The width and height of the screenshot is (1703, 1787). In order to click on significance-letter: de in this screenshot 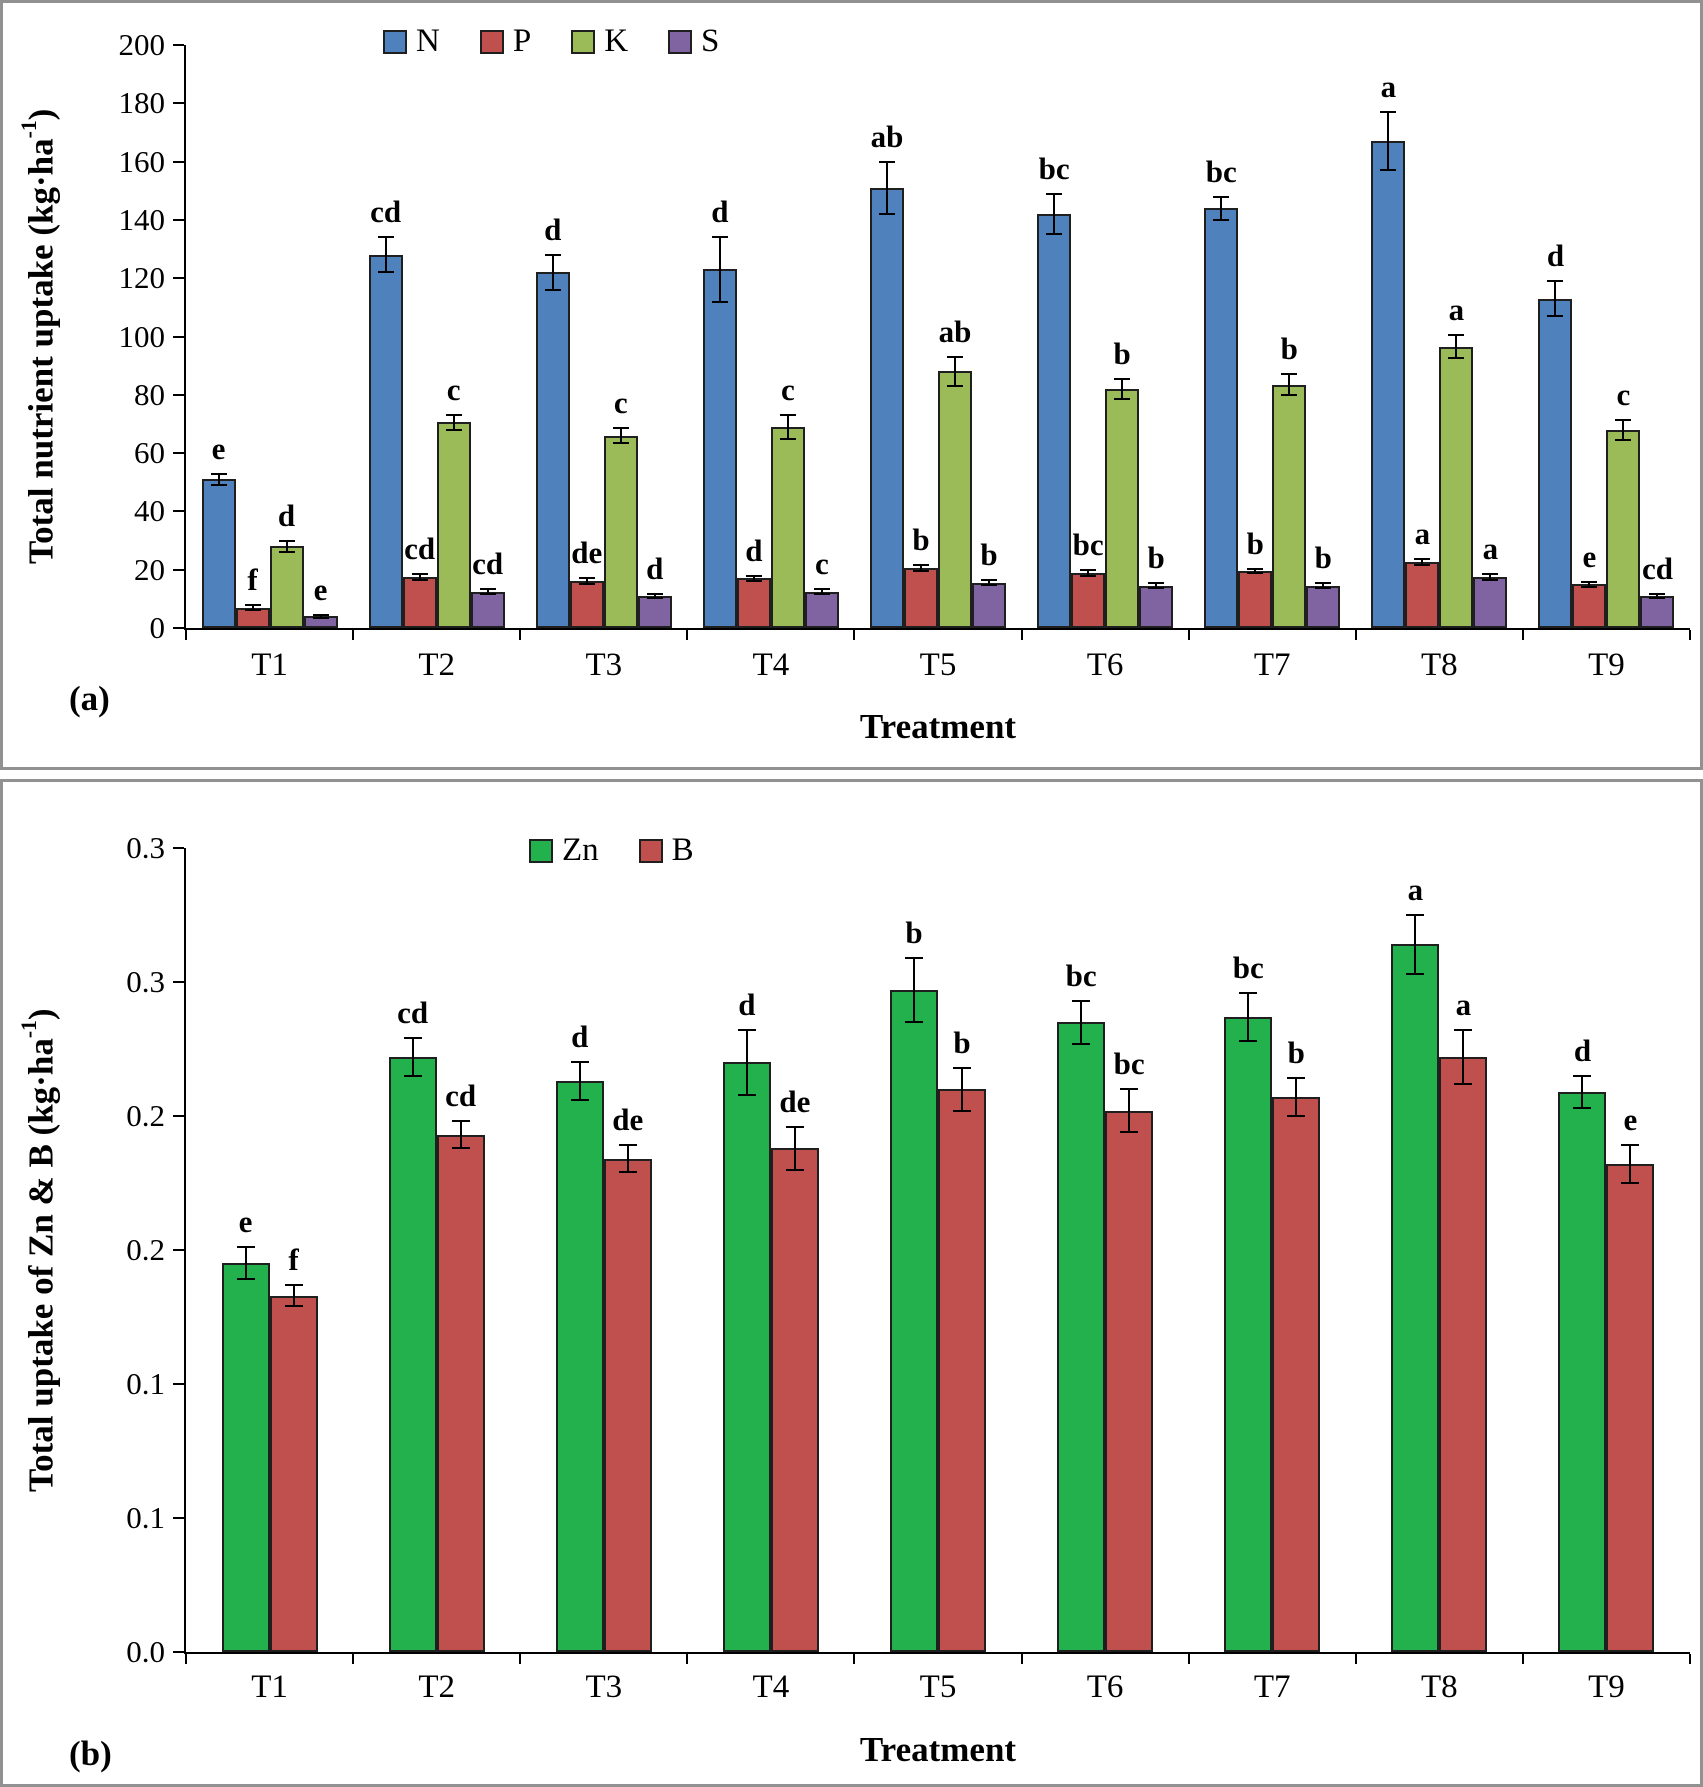, I will do `click(628, 1120)`.